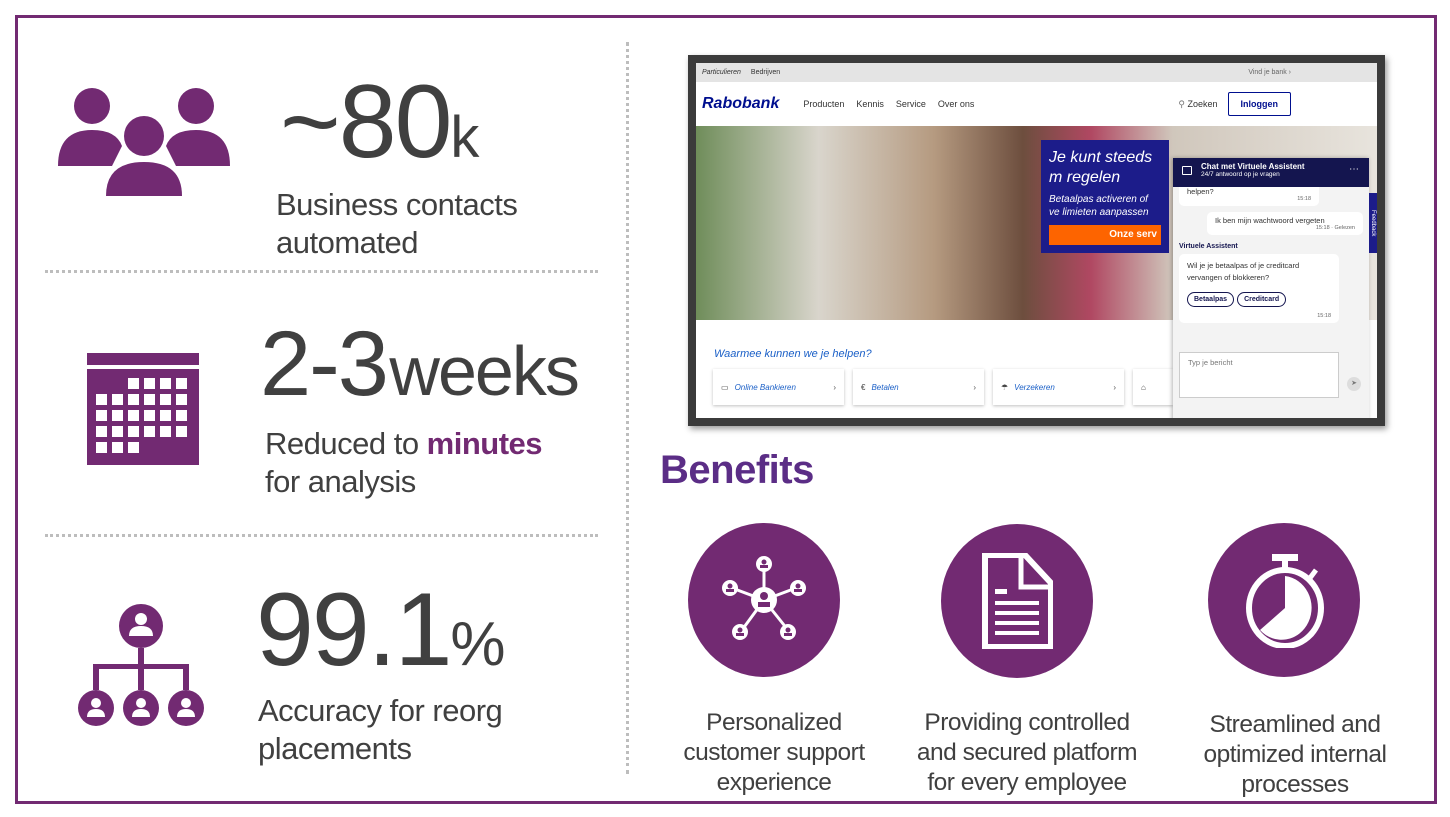 The width and height of the screenshot is (1450, 817). Describe the element at coordinates (1240, 174) in the screenshot. I see `chat-subtitle: 24/7 antwoord op je vragen` at that location.